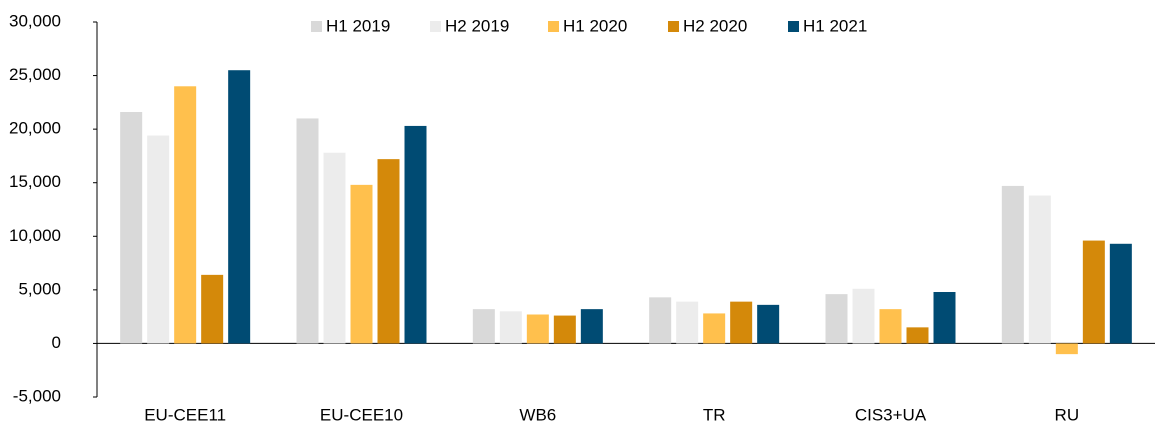 Image resolution: width=1157 pixels, height=435 pixels. What do you see at coordinates (39, 288) in the screenshot?
I see `y-tick-label: 5,000` at bounding box center [39, 288].